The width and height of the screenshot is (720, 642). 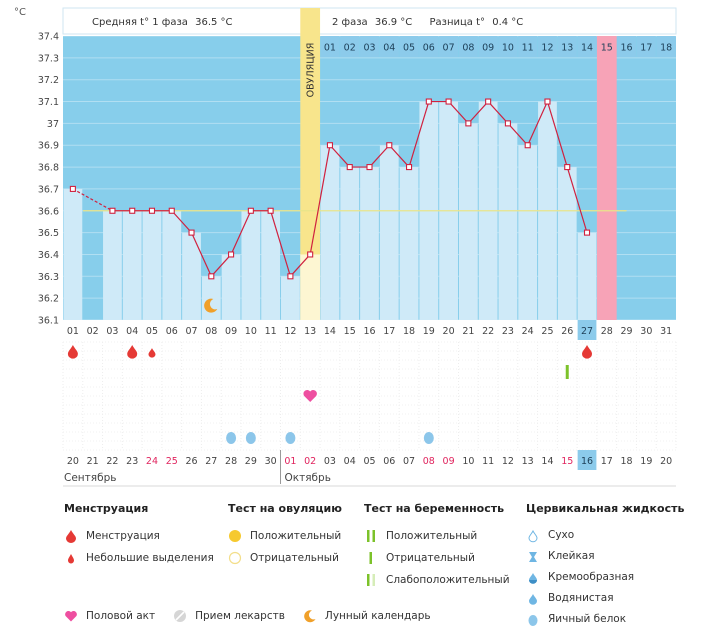 What do you see at coordinates (587, 331) in the screenshot?
I see `cycle-day-label: 27` at bounding box center [587, 331].